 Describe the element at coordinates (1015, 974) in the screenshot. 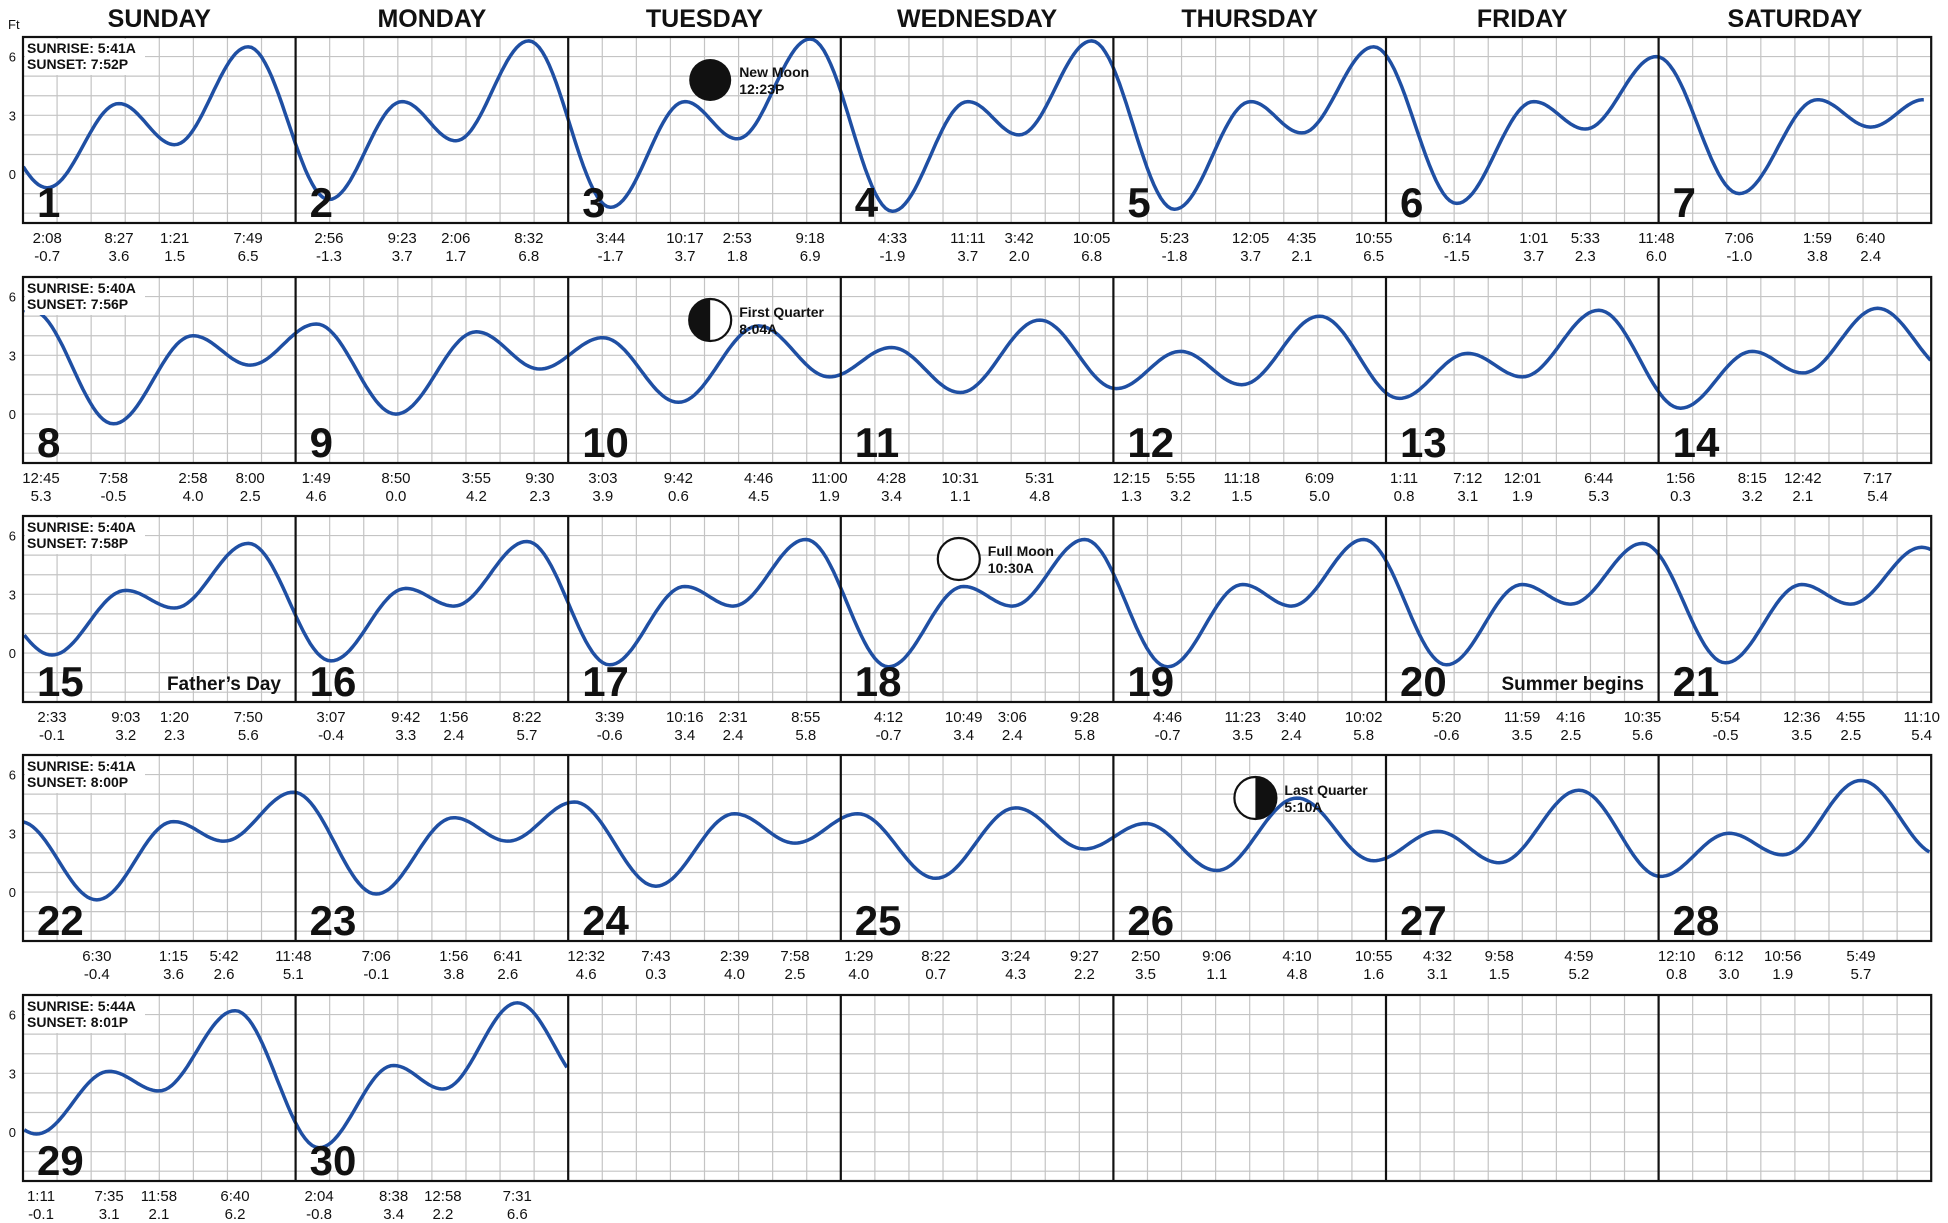

I see `tide-height: 4.3` at that location.